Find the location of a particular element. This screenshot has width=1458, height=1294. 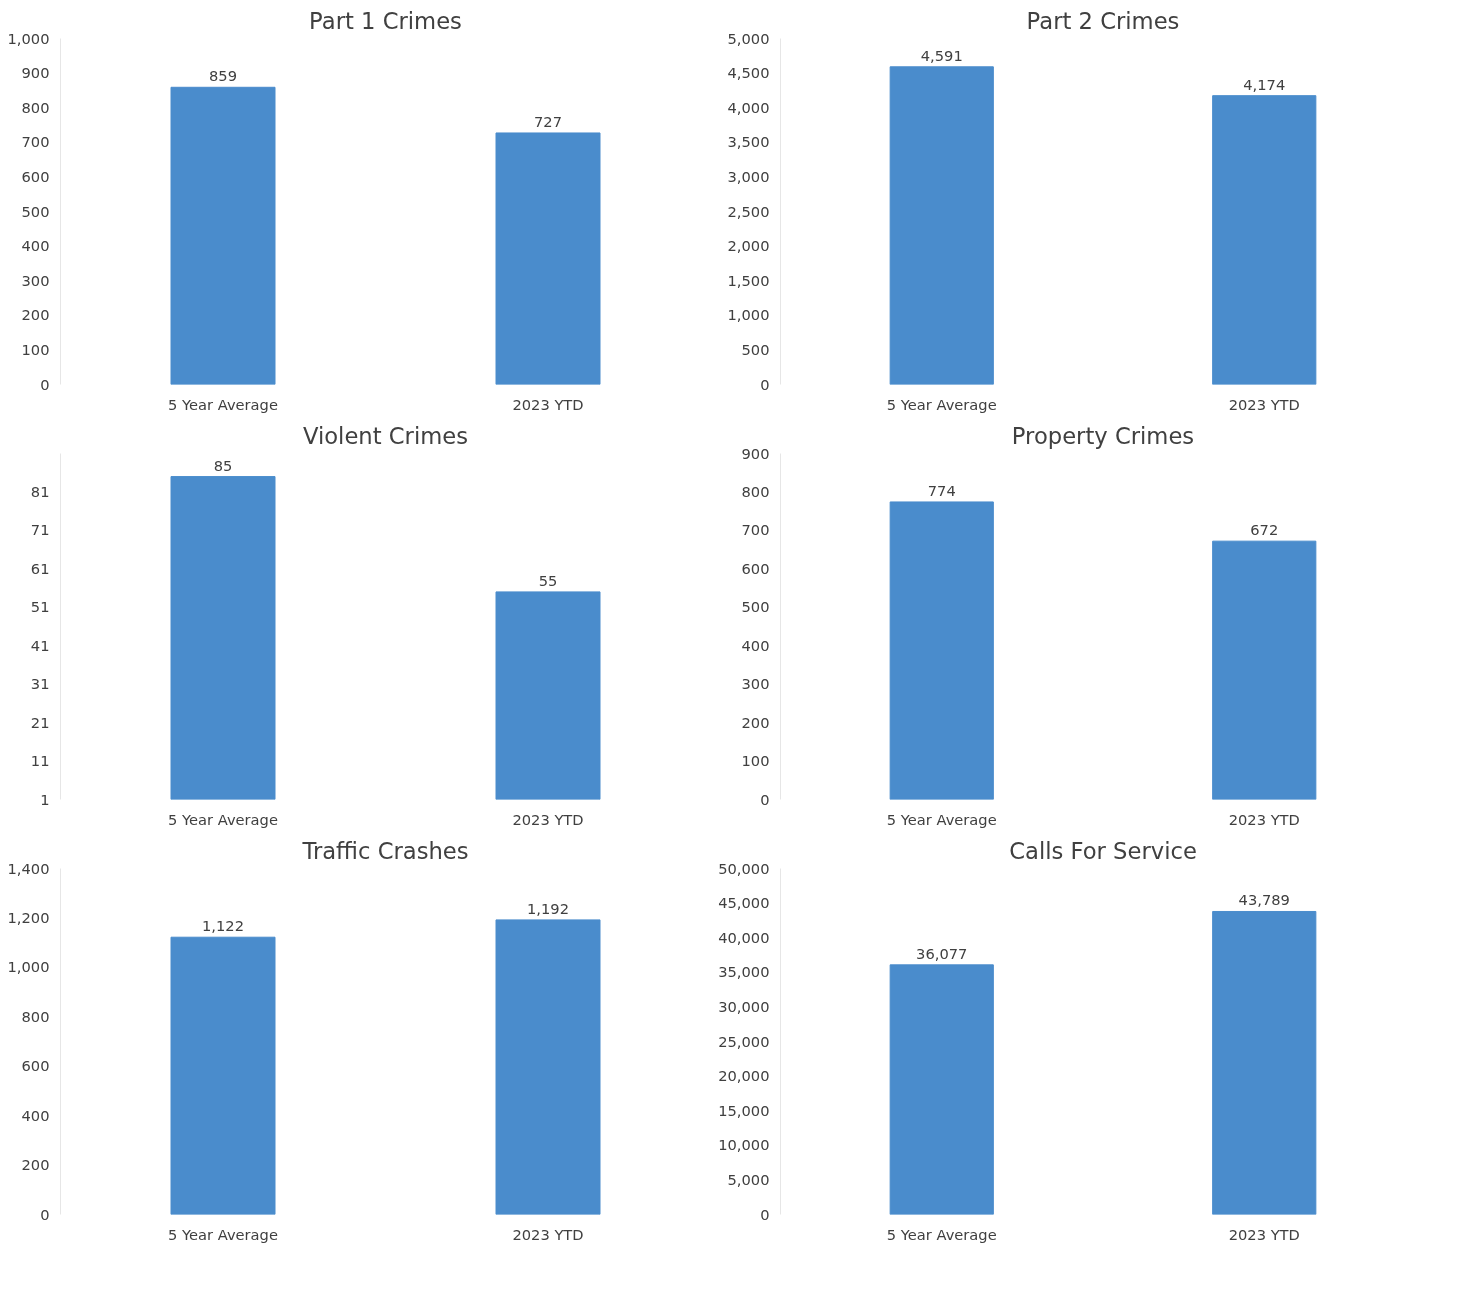

y-tick-label: 15,000 is located at coordinates (744, 1110).